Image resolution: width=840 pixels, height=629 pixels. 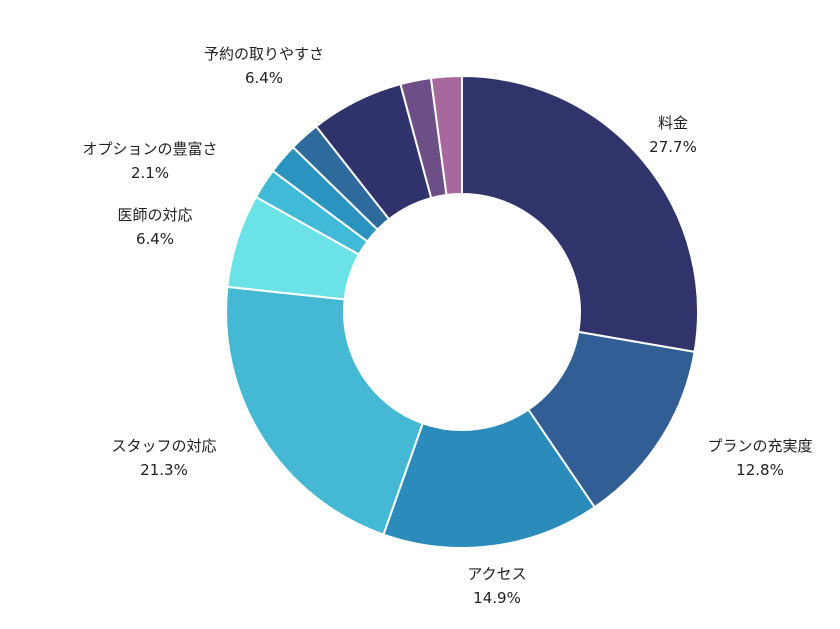 I want to click on slice-label-staff: スタッフの対応 21.3%, so click(x=163, y=458).